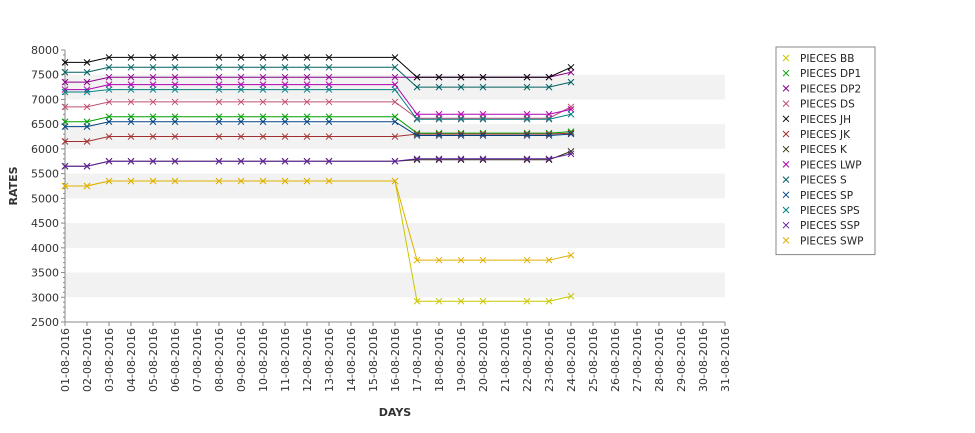 The image size is (975, 433). I want to click on legend-box, so click(825, 151).